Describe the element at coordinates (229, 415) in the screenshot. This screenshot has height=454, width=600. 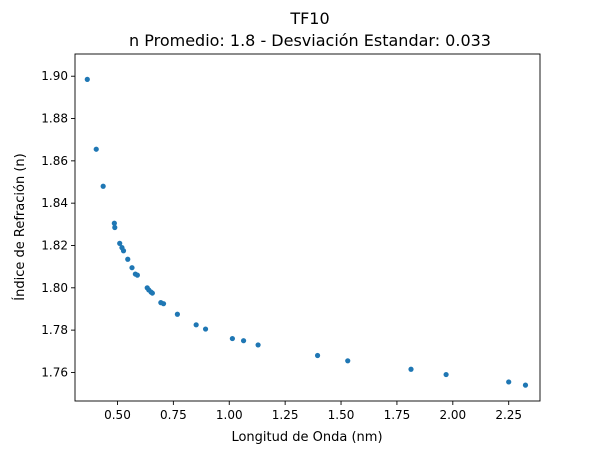
I see `x-tick-label: 1.00` at that location.